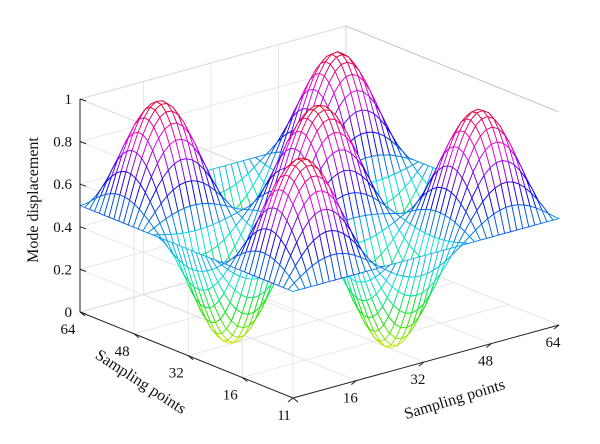 The image size is (600, 444). Describe the element at coordinates (485, 362) in the screenshot. I see `x-tick-label: 48` at that location.